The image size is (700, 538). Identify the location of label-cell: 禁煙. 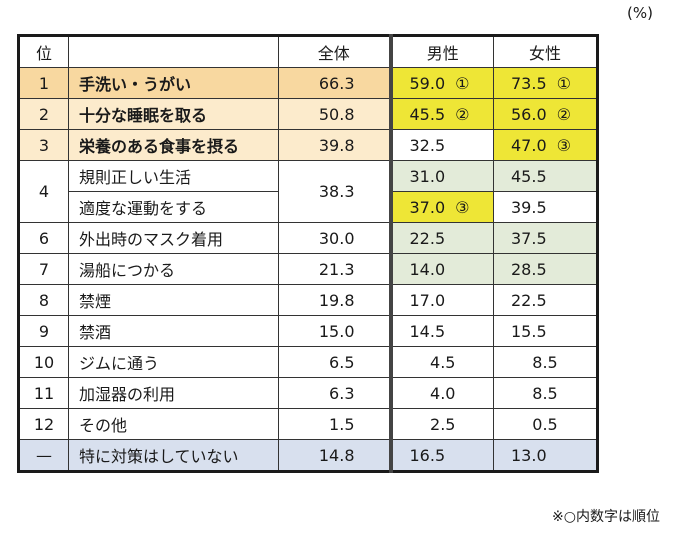
(173, 300).